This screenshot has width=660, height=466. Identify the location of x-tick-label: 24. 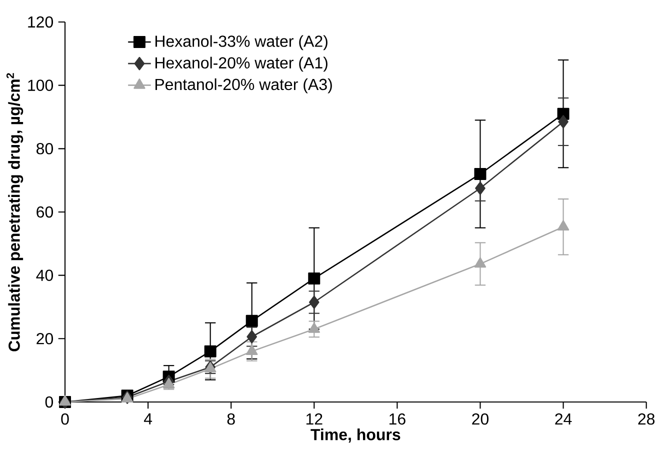
(563, 419).